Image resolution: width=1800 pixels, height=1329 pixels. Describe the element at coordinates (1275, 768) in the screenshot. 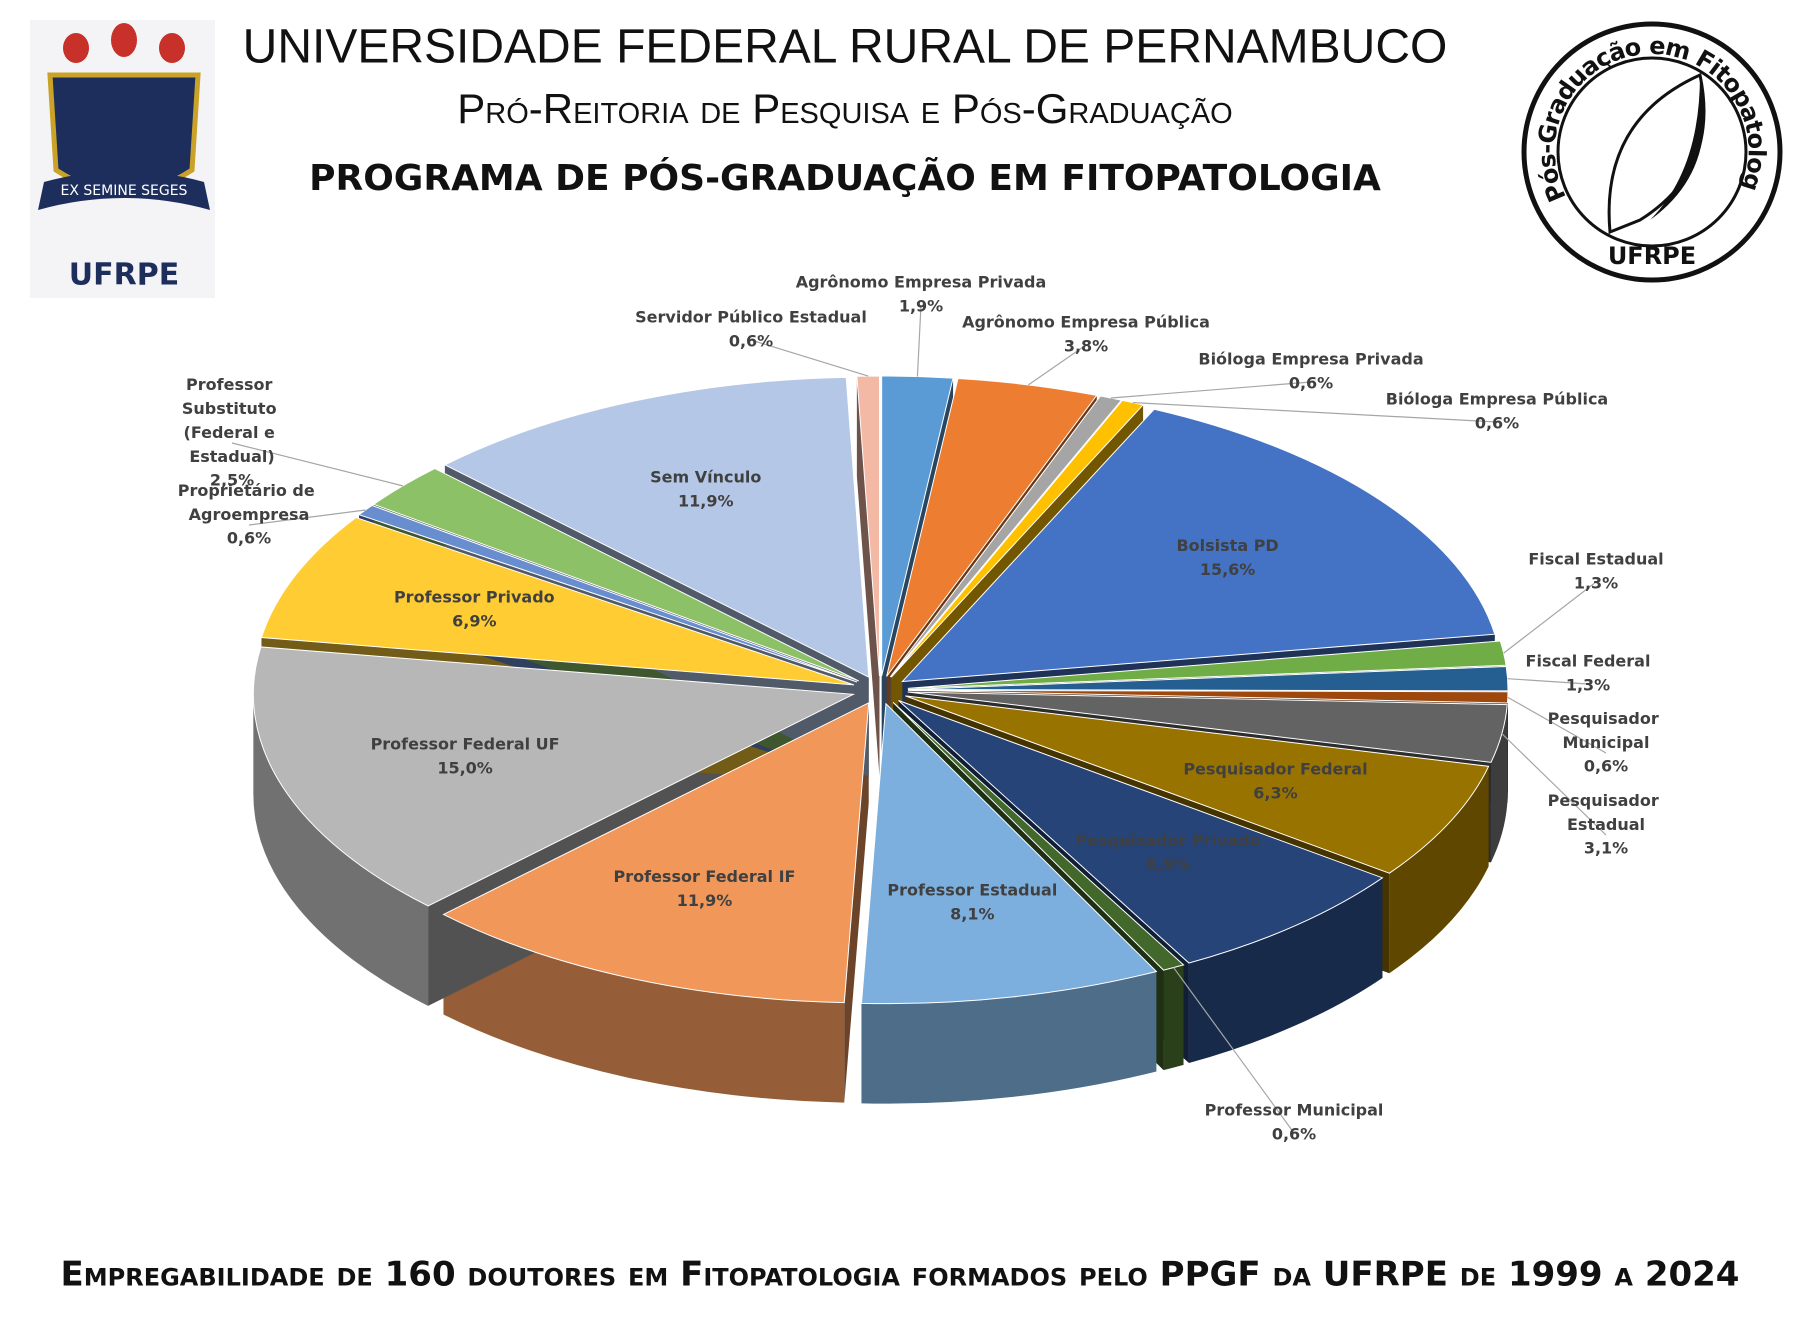

I see `slice-label: Pesquisador Federal` at that location.